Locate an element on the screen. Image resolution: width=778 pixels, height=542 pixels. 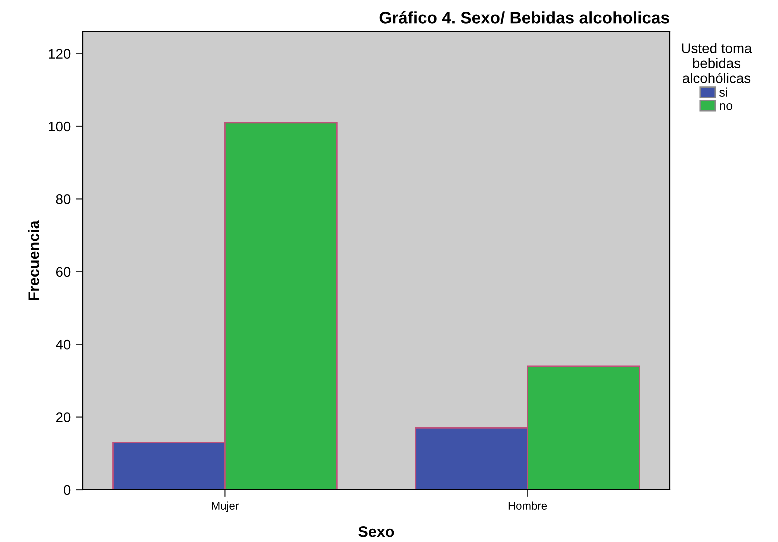
y-tick-label: 0 is located at coordinates (67, 490).